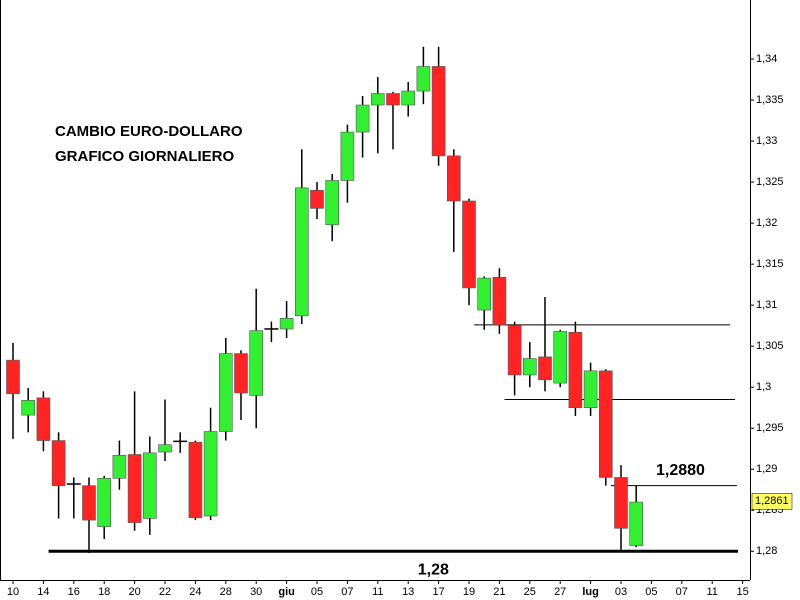 The height and width of the screenshot is (600, 800). What do you see at coordinates (680, 470) in the screenshot?
I see `level-label: 1,2880` at bounding box center [680, 470].